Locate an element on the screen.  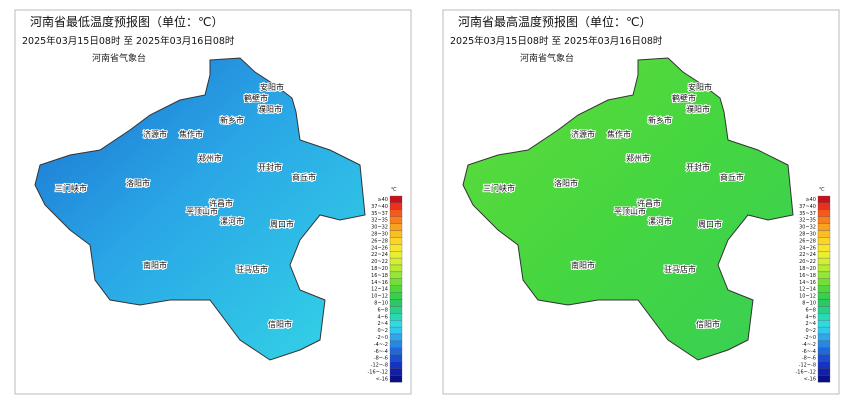
legend-label: -4~-2 is located at coordinates (809, 345).